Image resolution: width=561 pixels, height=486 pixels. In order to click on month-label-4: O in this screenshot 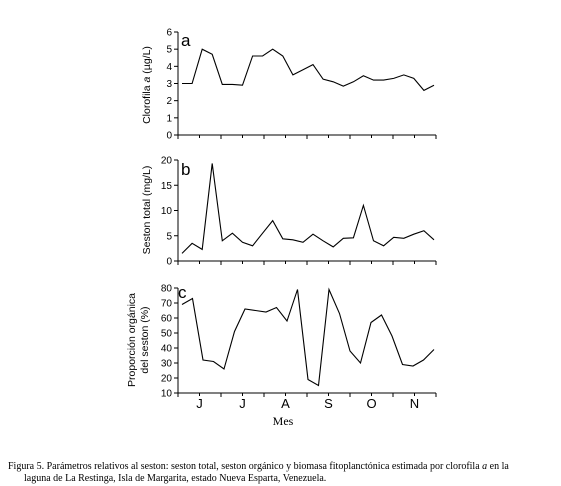, I will do `click(371, 403)`.